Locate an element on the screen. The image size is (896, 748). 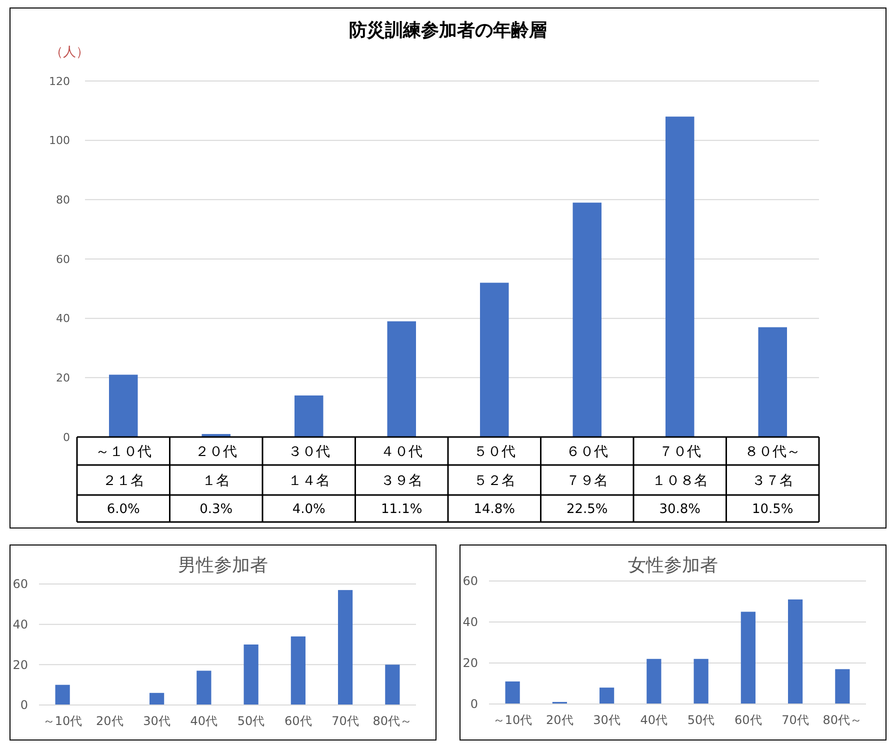
x-tick-label: ～１０代 is located at coordinates (123, 452).